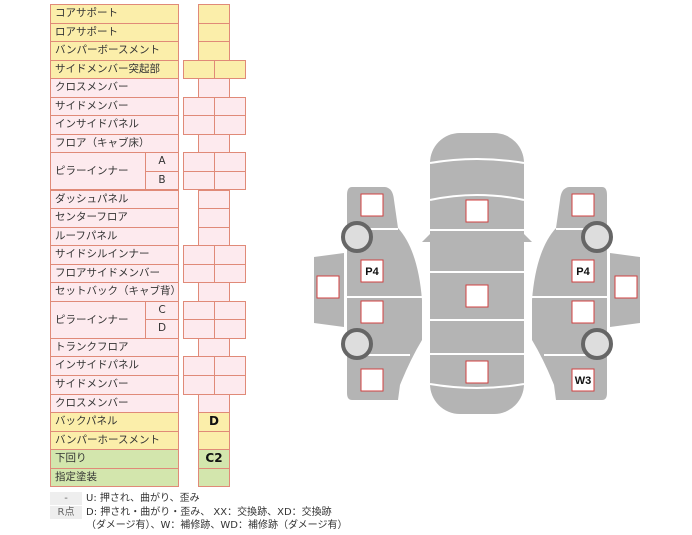 This screenshot has width=692, height=535. What do you see at coordinates (114, 143) in the screenshot?
I see `row-label: フロア（キャブ床）` at bounding box center [114, 143].